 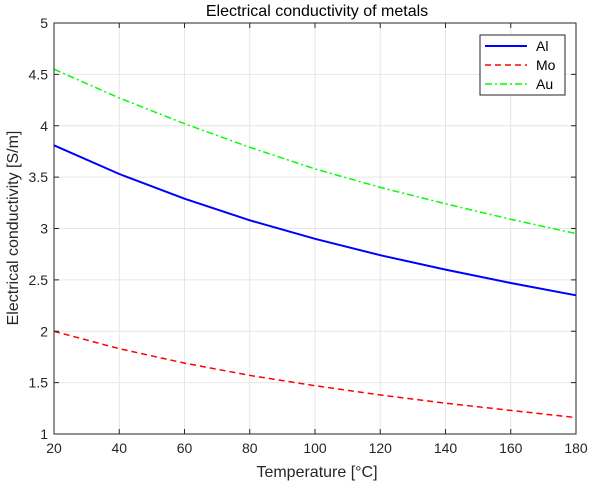 I want to click on x-tick-label: 60, so click(x=185, y=448).